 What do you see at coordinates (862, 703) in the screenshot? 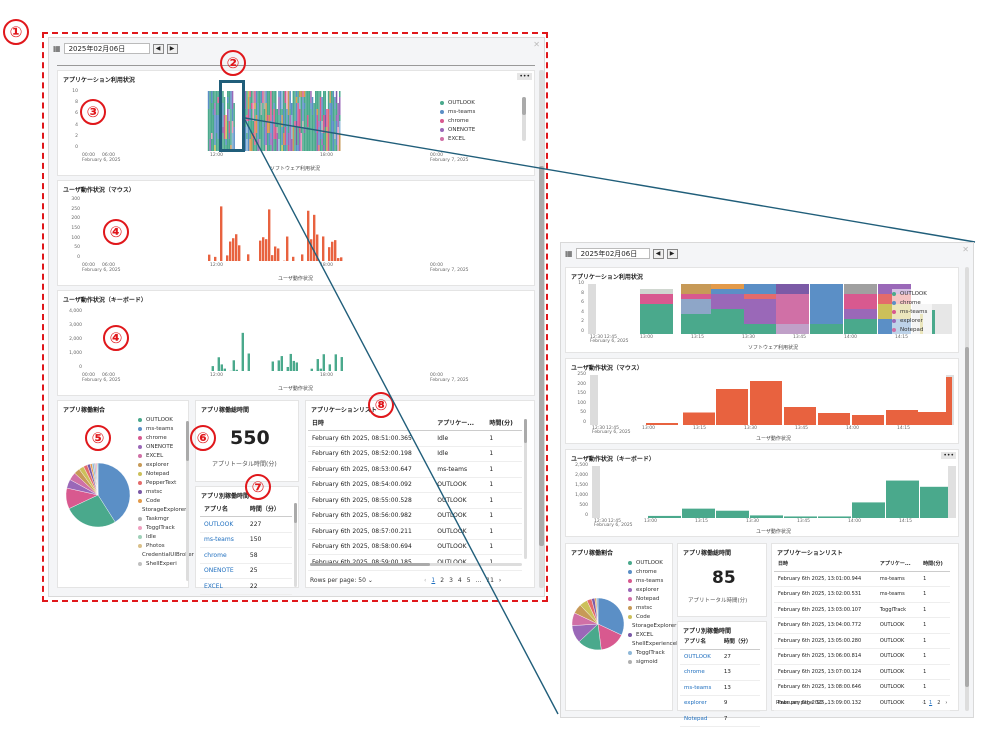
I see `table-row: February 6th 2025, 13:09:00.132 OUTLOOK 1` at bounding box center [862, 703].